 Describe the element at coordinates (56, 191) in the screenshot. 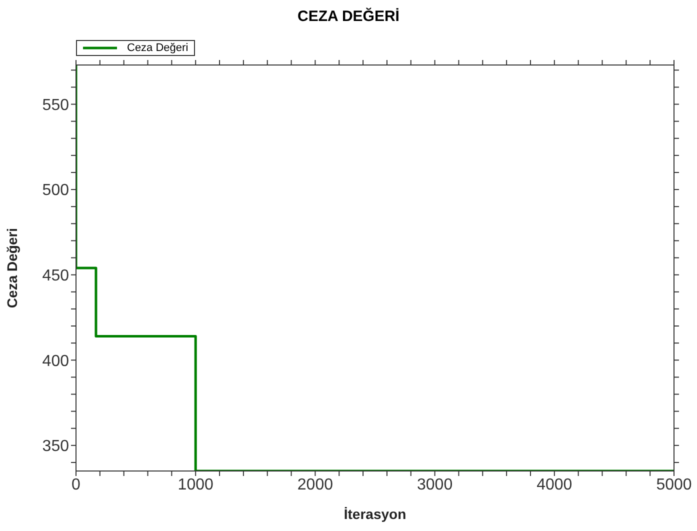

I see `y-tick-label: 500` at that location.